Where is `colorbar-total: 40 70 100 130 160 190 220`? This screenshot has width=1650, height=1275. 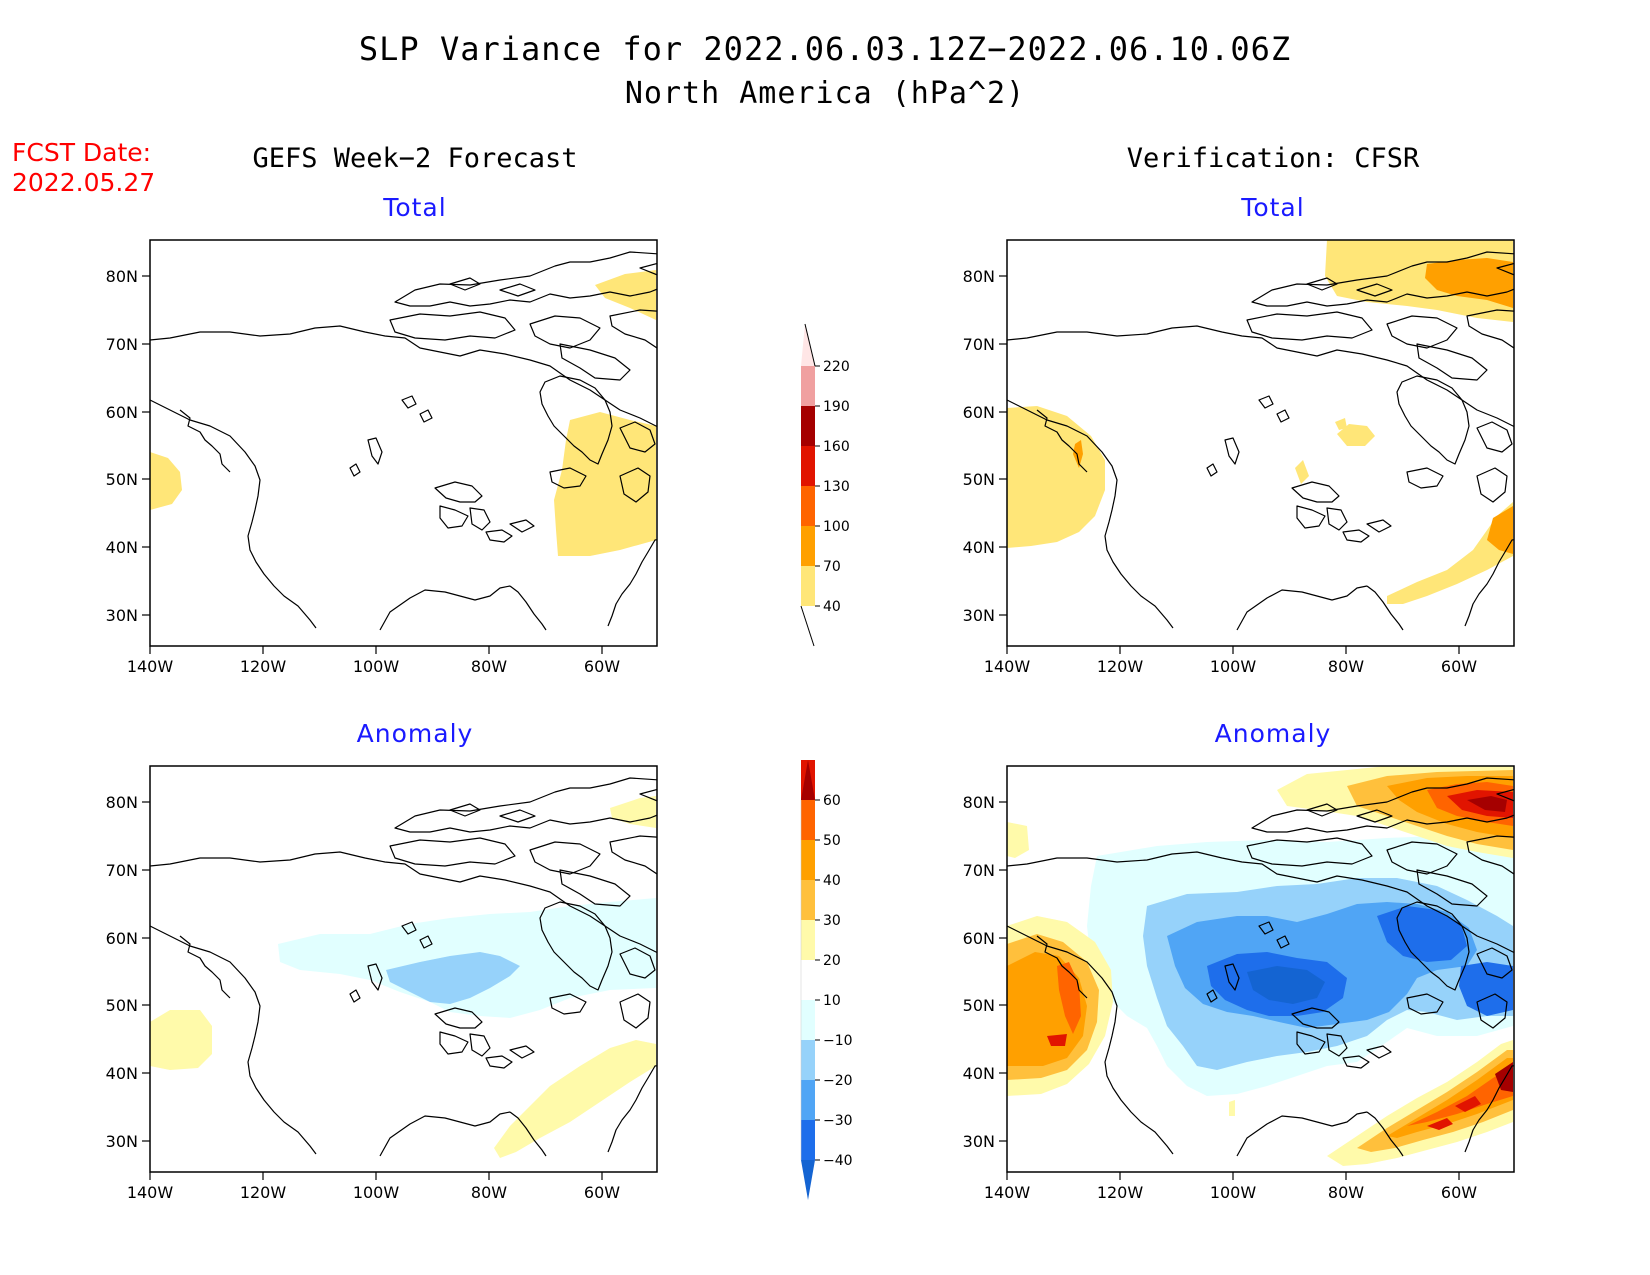
colorbar-total: 40 70 100 130 160 190 220 is located at coordinates (825, 485).